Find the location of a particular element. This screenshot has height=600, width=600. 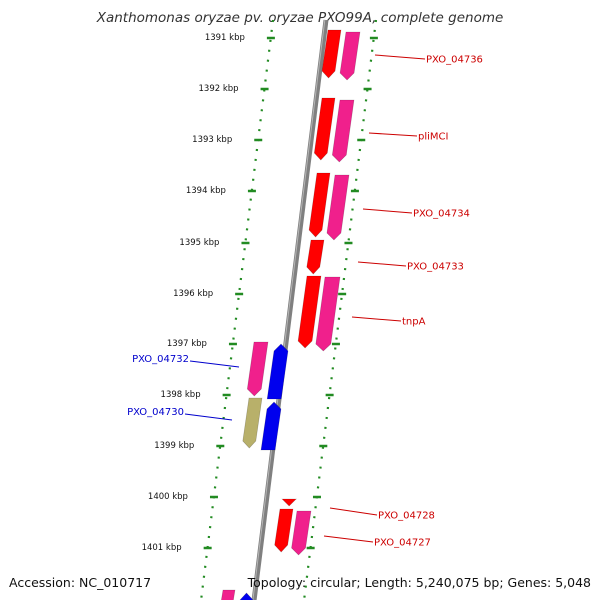

kbp-label: 1393 kbp is located at coordinates (212, 140).